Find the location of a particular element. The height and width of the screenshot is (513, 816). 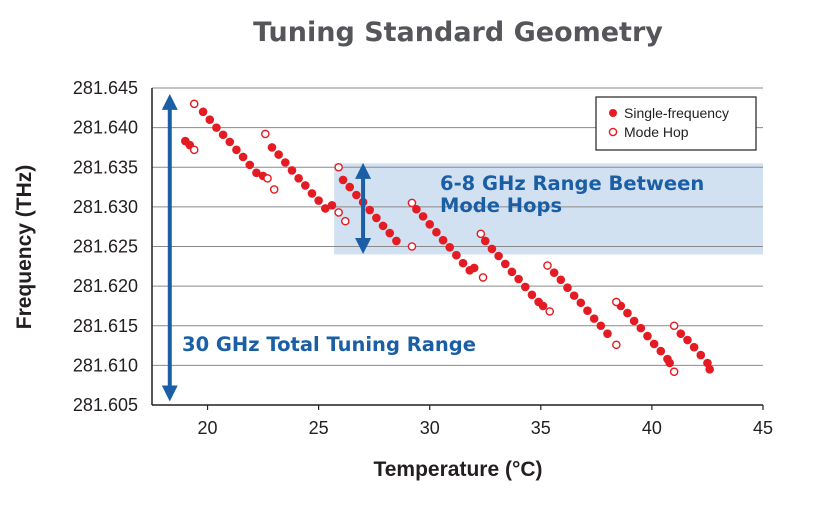

legend: Single-frequency Mode Hop is located at coordinates (676, 123).